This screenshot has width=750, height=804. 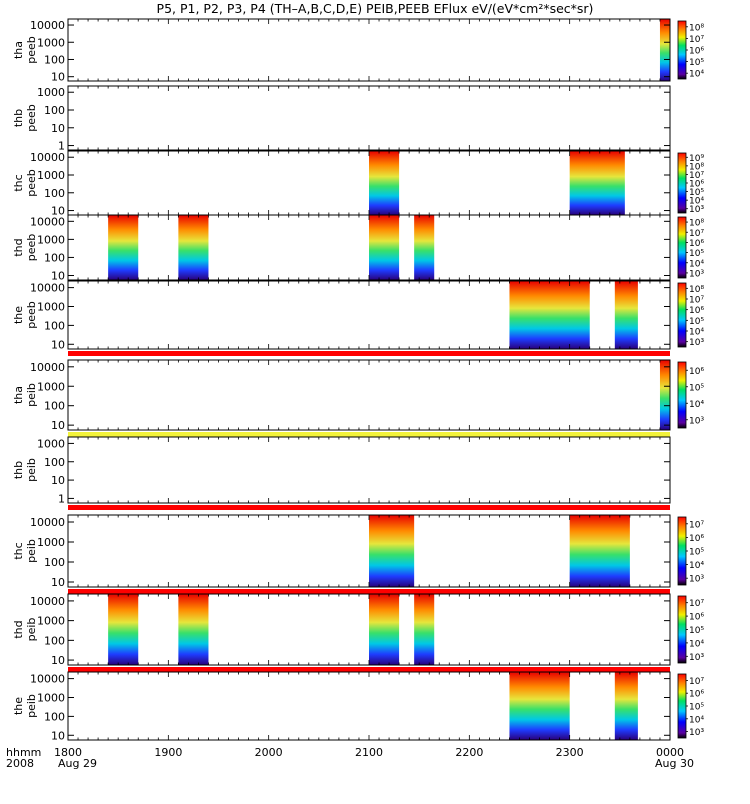 What do you see at coordinates (18, 118) in the screenshot?
I see `panel-probe-label: thb` at bounding box center [18, 118].